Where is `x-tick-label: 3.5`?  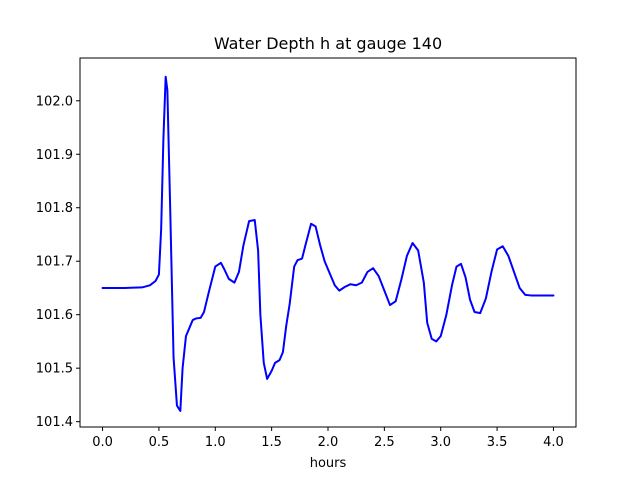
x-tick-label: 3.5 is located at coordinates (497, 442).